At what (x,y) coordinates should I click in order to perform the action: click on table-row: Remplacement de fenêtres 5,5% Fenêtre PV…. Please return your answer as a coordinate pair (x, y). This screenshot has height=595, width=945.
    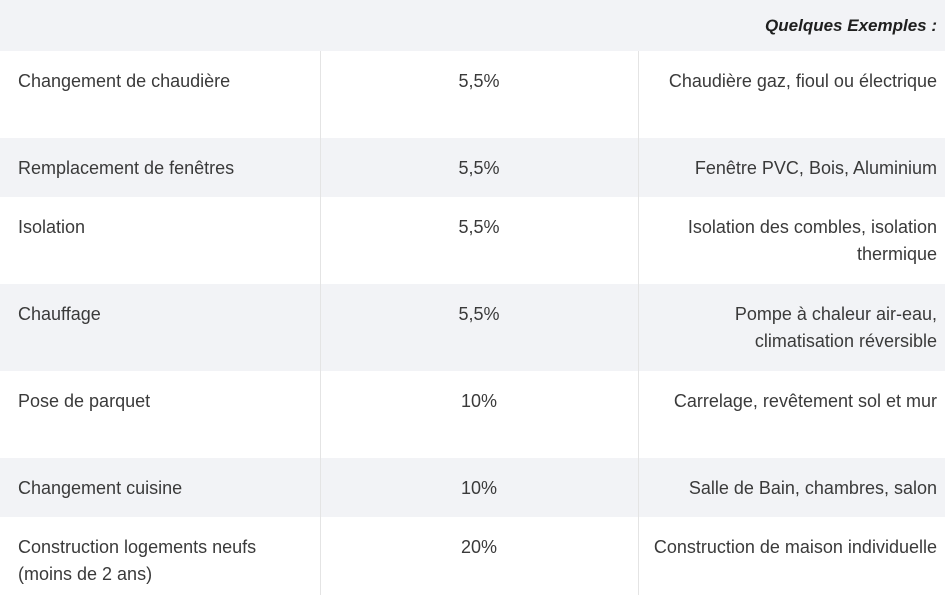
    Looking at the image, I should click on (472, 167).